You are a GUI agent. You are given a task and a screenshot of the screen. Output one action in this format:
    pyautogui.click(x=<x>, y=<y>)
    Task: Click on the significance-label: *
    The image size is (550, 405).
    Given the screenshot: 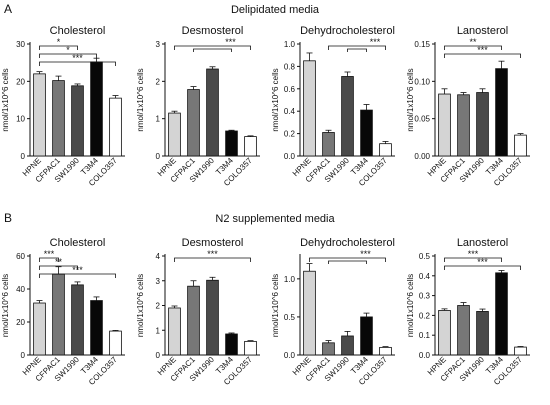 What is the action you would take?
    pyautogui.click(x=68, y=50)
    